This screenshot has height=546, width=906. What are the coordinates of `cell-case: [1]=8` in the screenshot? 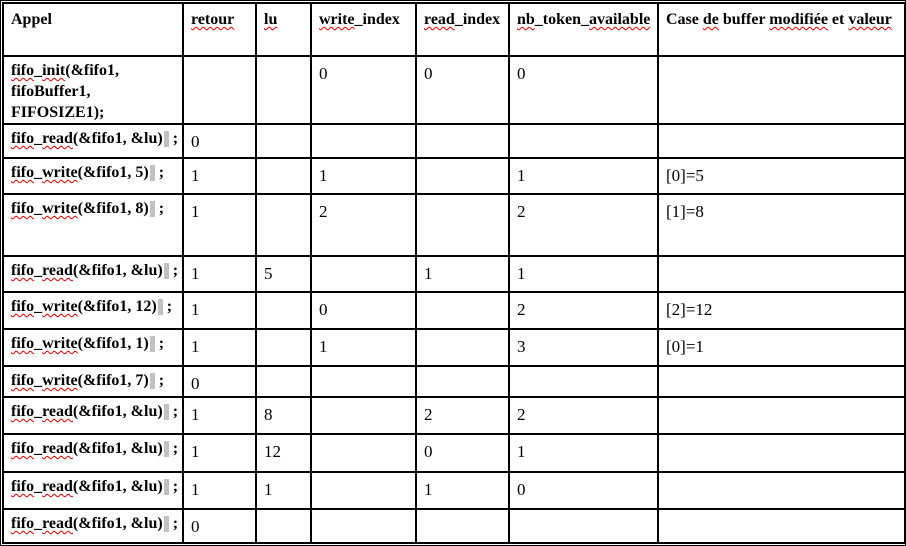 It's located at (781, 225).